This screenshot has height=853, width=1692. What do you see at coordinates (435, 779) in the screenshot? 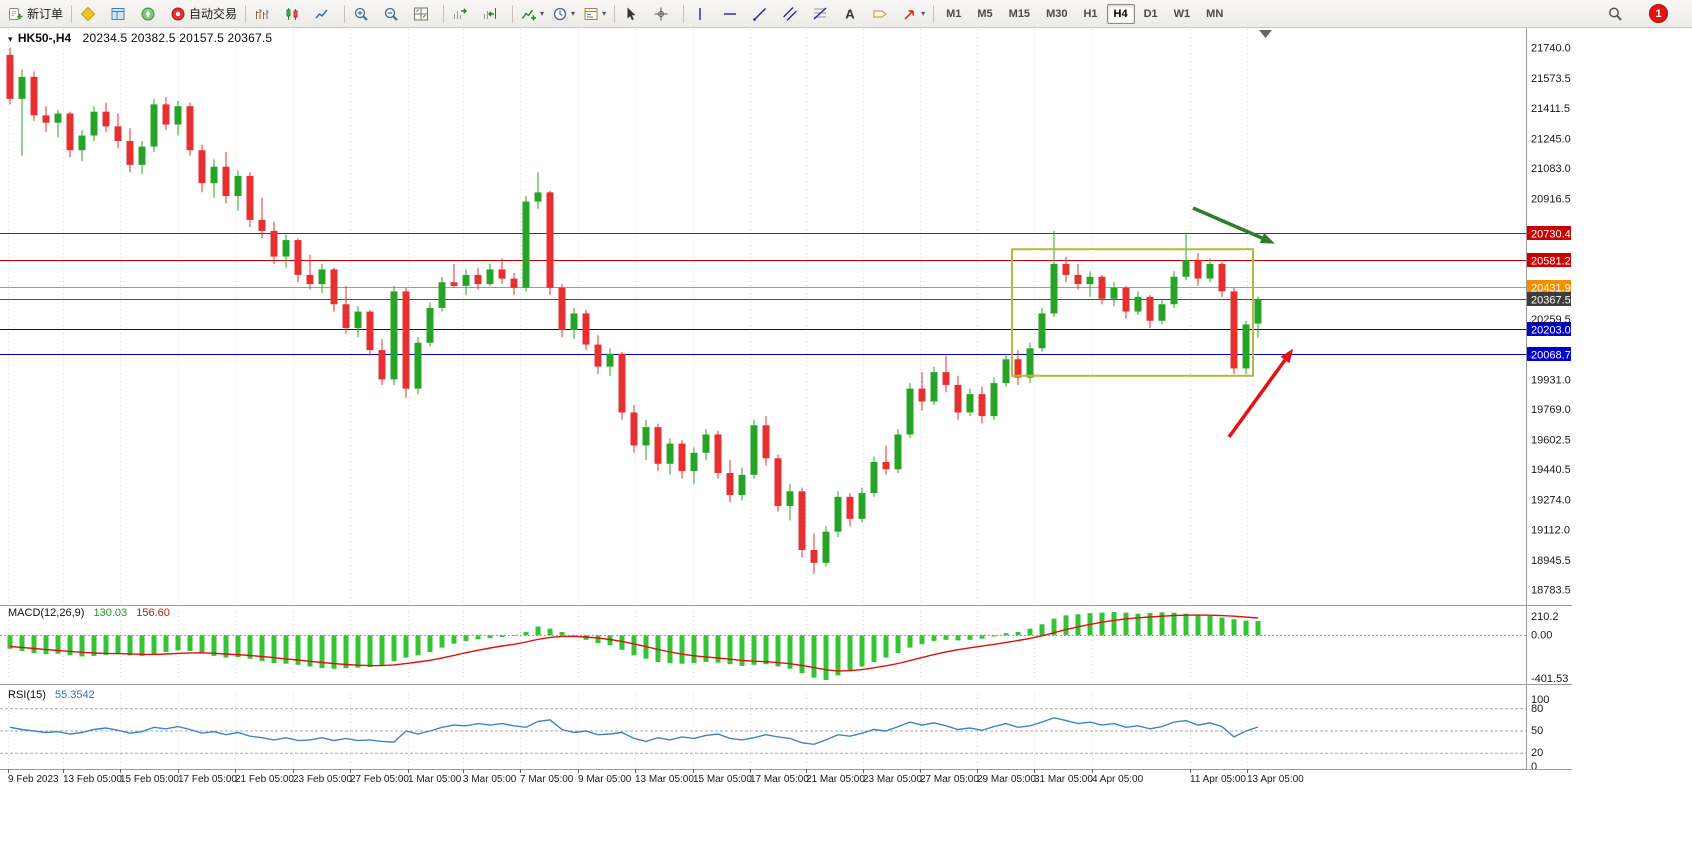
I see `time-label: 1 Mar 05:00` at bounding box center [435, 779].